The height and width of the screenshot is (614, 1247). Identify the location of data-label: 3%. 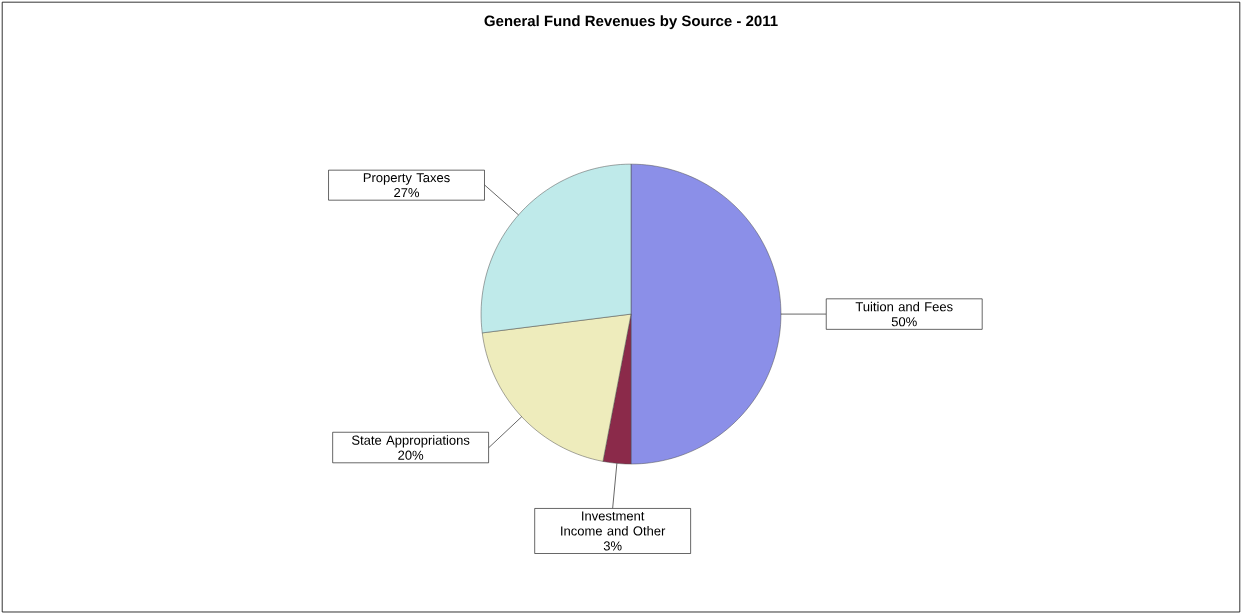
(612, 546).